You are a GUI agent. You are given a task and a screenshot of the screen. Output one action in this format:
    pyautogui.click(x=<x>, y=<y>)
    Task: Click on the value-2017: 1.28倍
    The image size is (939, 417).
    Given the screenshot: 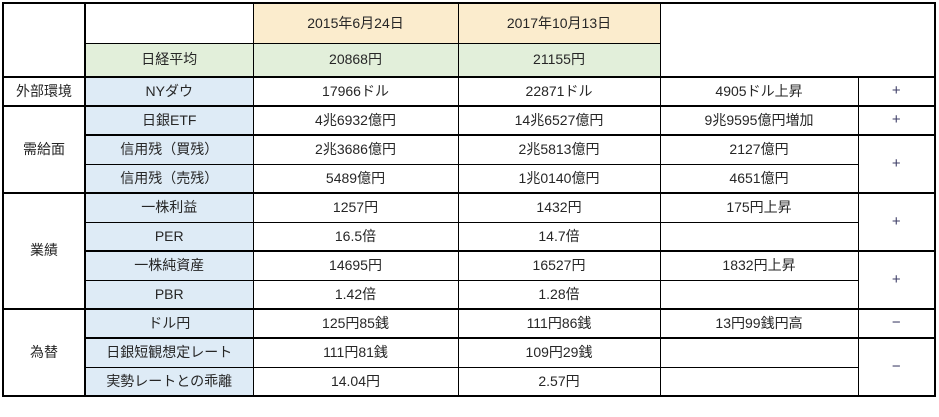 What is the action you would take?
    pyautogui.click(x=559, y=294)
    